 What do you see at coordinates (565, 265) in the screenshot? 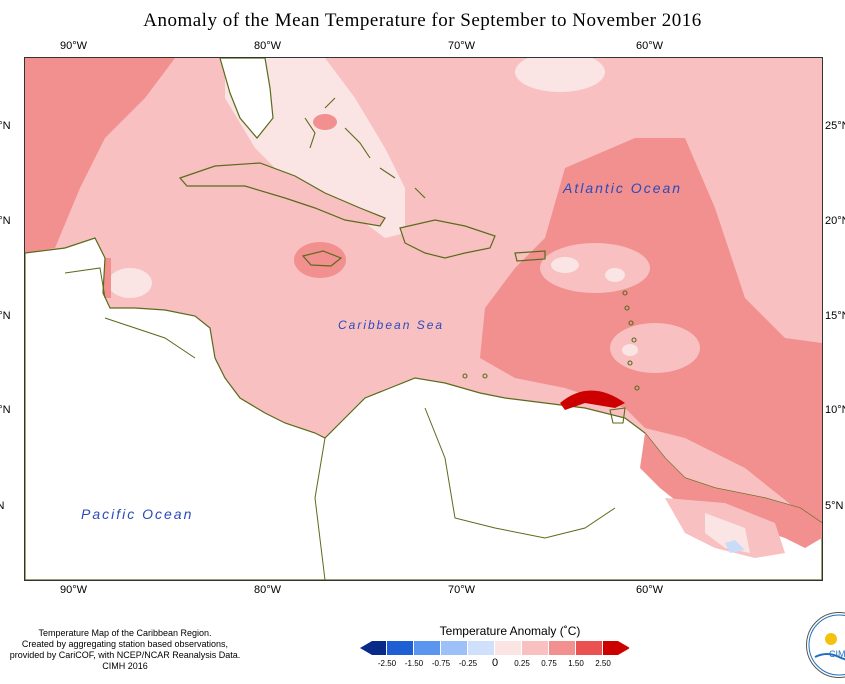
I see `anomaly-zone-low-pr` at bounding box center [565, 265].